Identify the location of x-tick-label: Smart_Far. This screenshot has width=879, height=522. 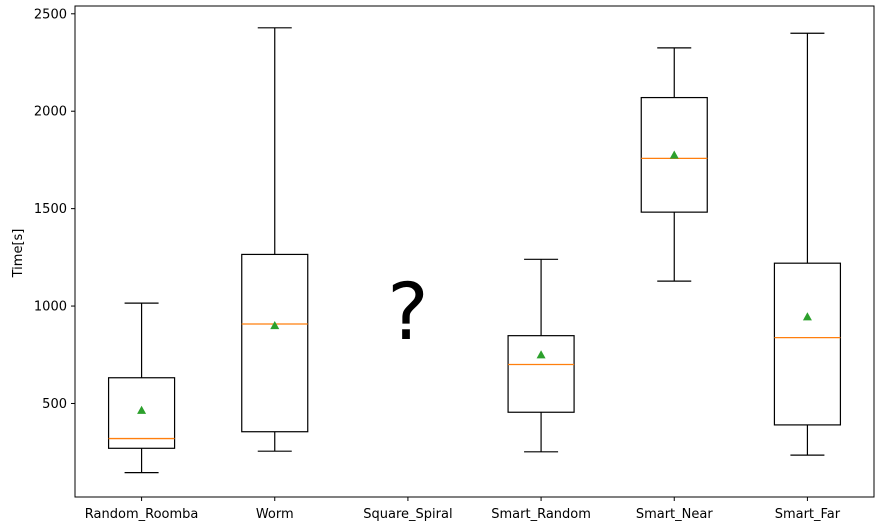
(808, 514).